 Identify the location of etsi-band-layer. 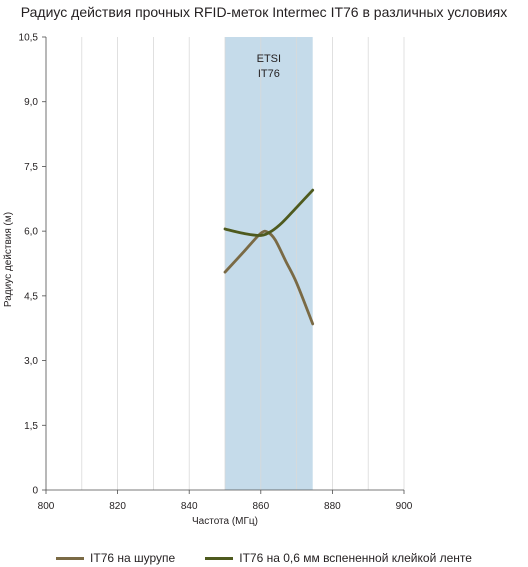
(269, 263).